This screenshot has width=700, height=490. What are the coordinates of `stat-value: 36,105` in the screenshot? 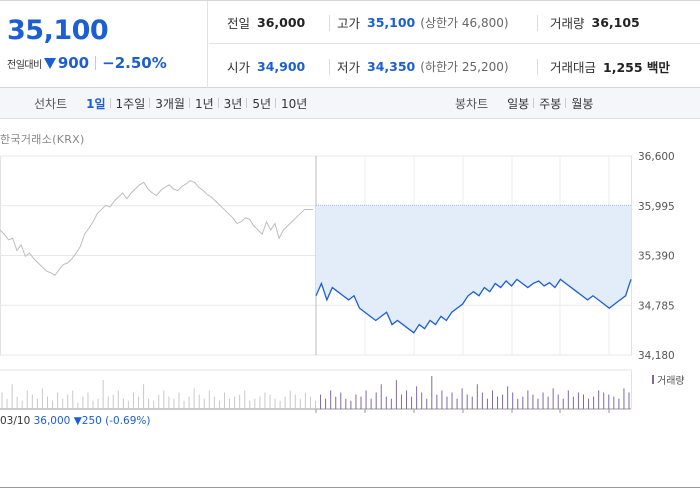 It's located at (615, 22).